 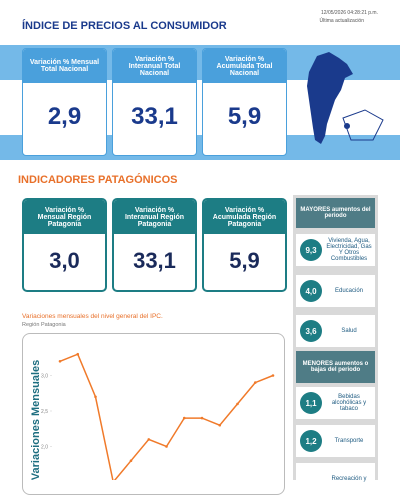 I want to click on argentina-shape, so click(x=330, y=98).